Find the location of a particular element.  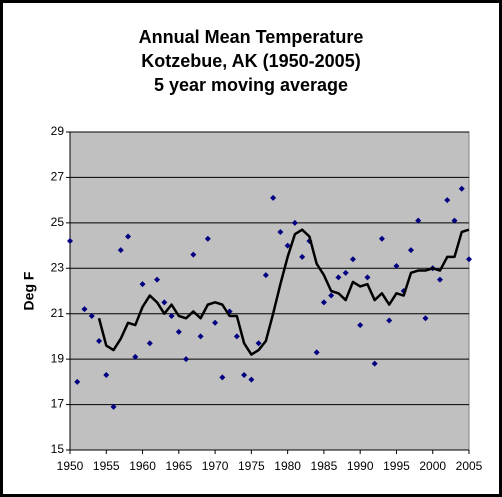

x-tick-label: 1955 is located at coordinates (106, 466).